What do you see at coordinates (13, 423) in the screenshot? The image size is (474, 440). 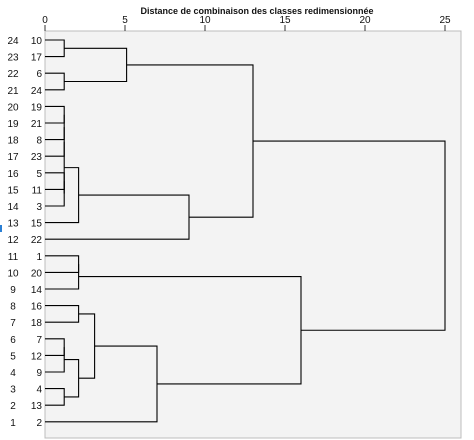 I see `row-index-label: 1` at bounding box center [13, 423].